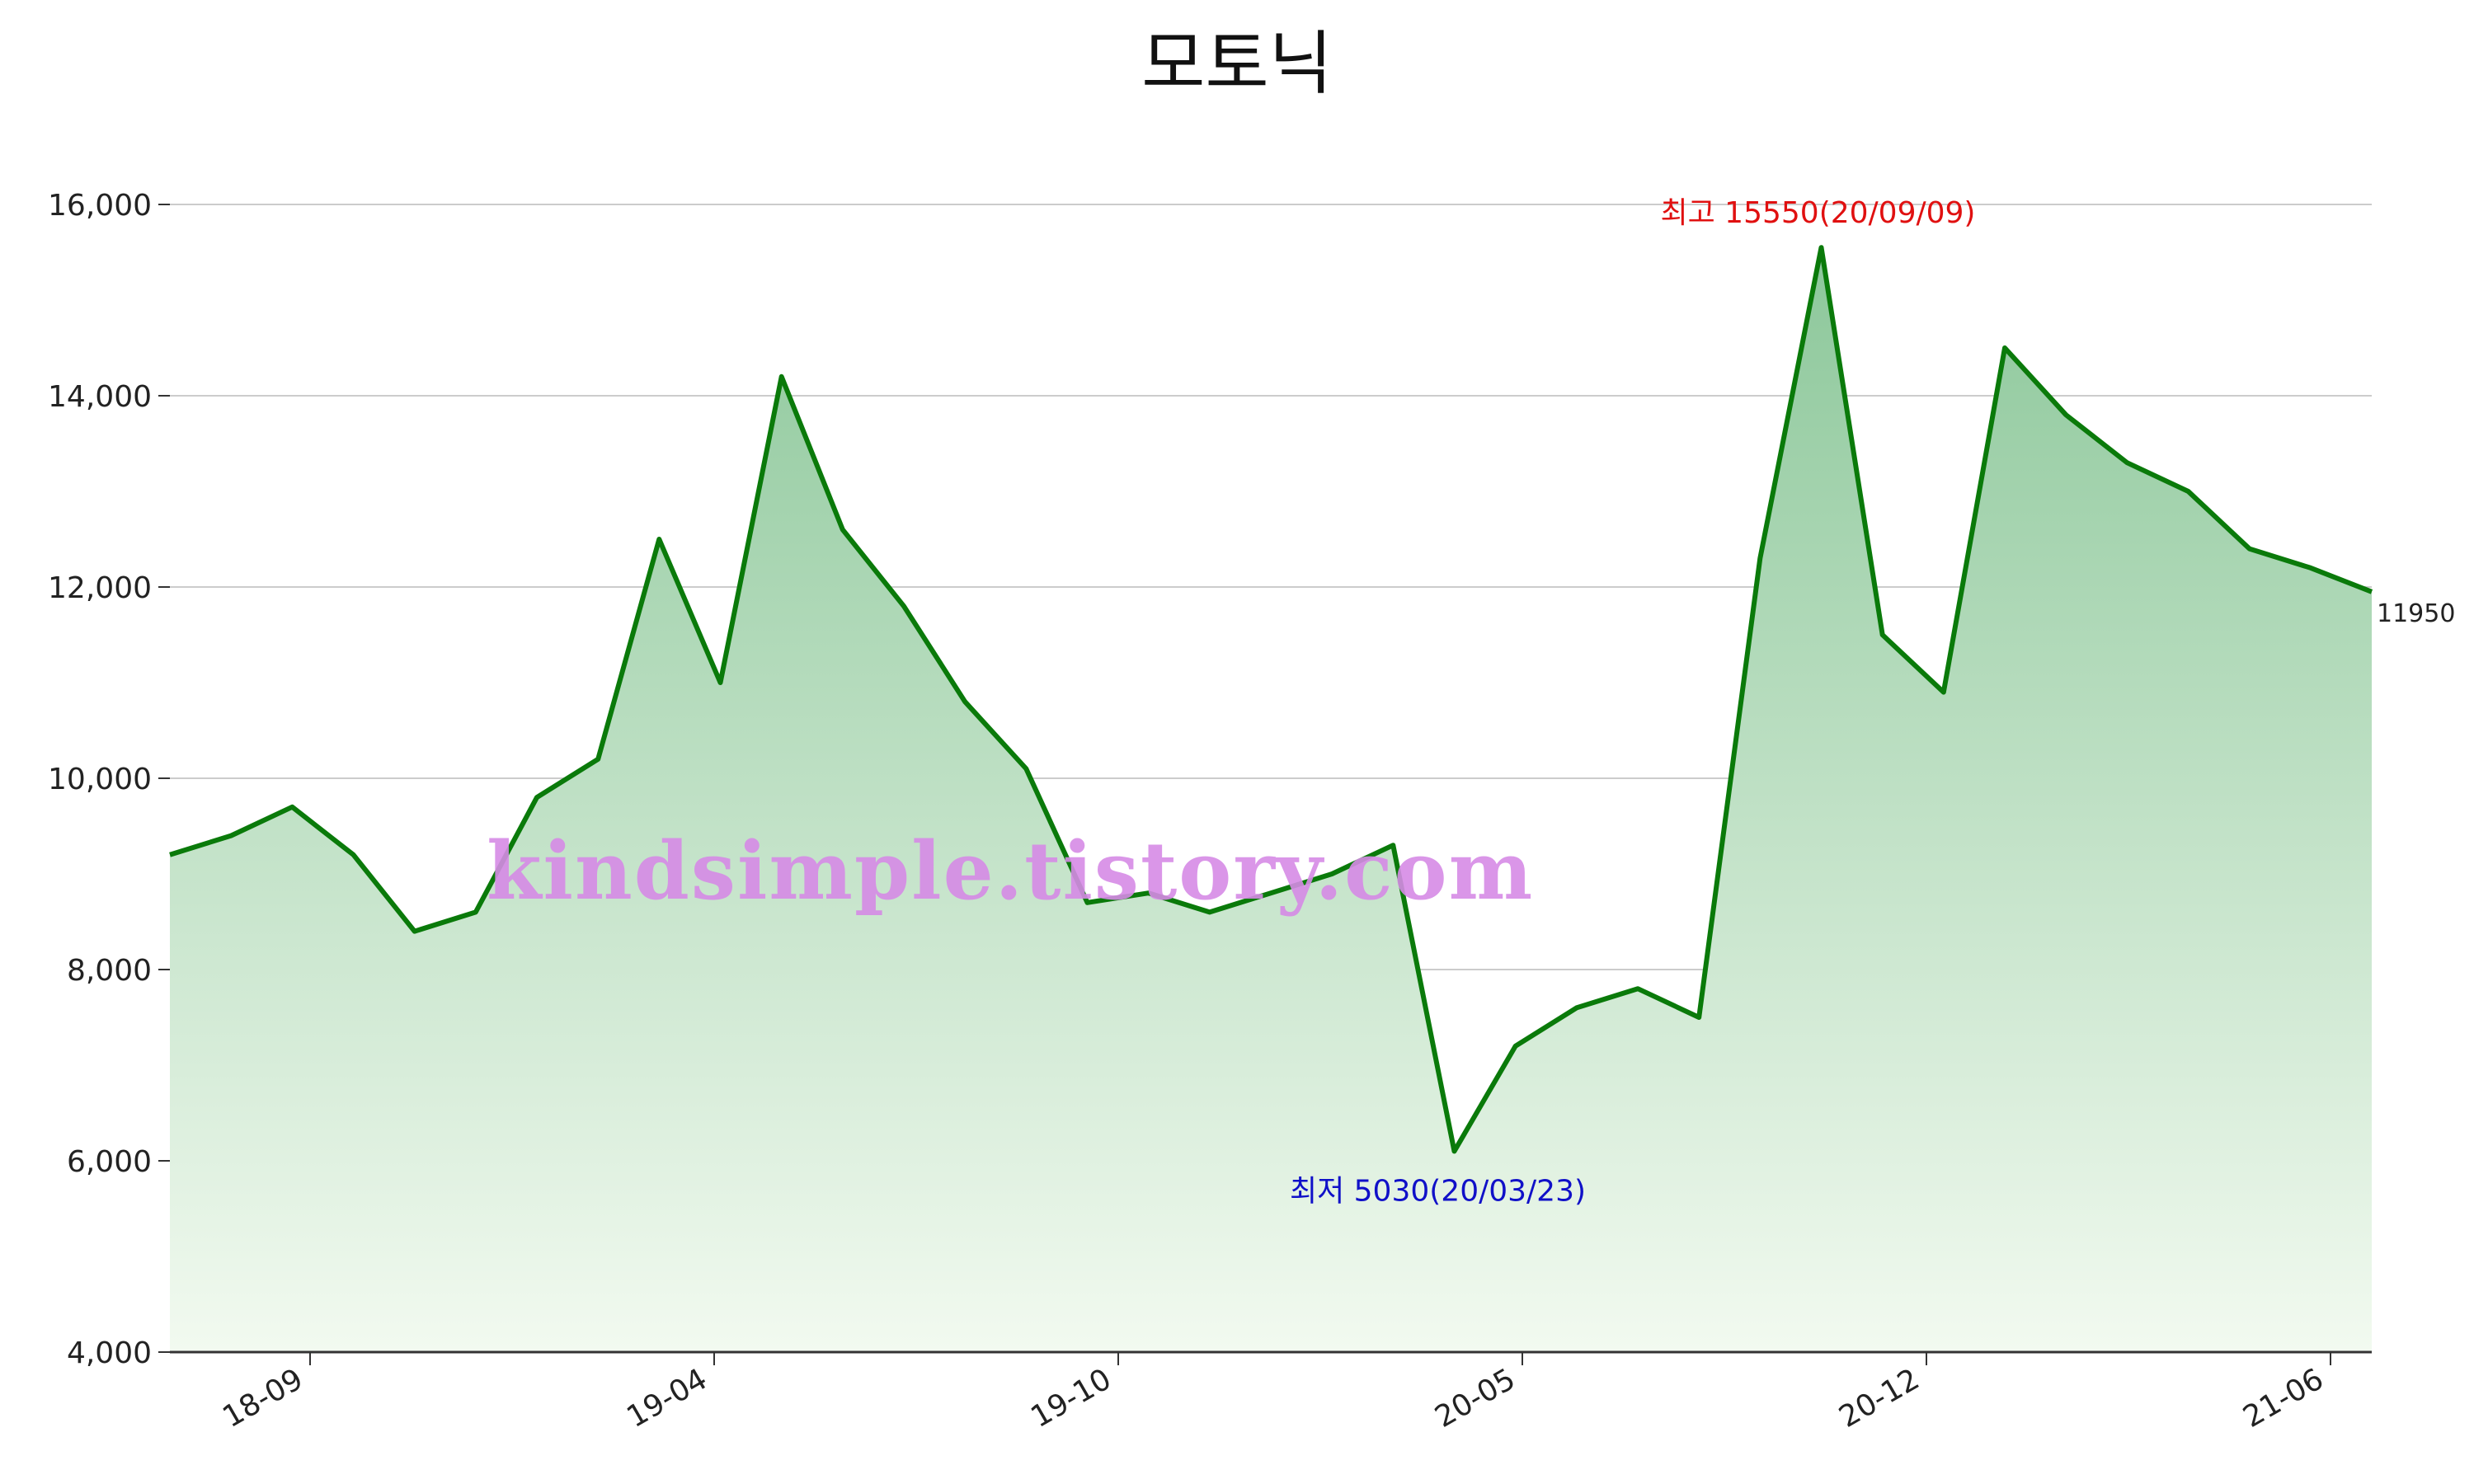 The image size is (2474, 1484). What do you see at coordinates (262, 1398) in the screenshot?
I see `x-tick-label: 18-09` at bounding box center [262, 1398].